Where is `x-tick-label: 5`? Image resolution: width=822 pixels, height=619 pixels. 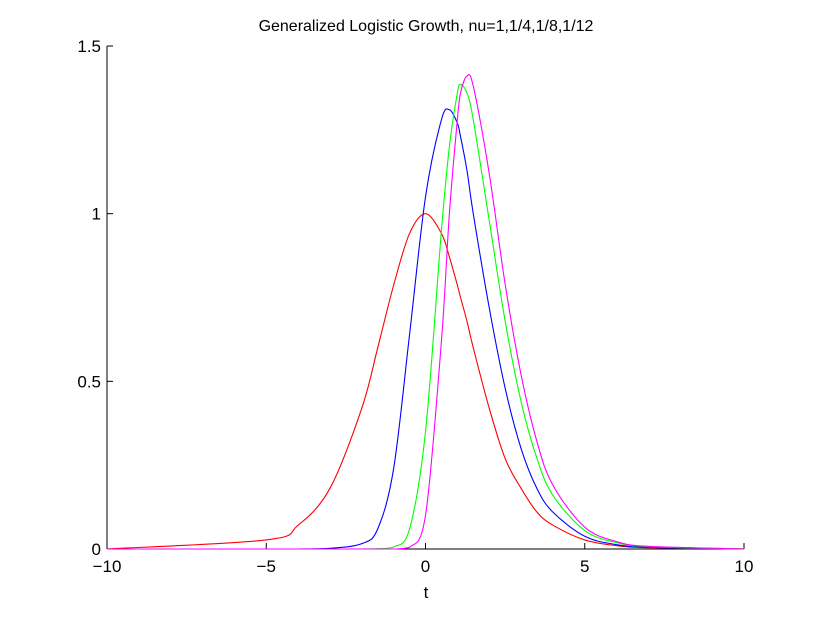 x-tick-label: 5 is located at coordinates (584, 566).